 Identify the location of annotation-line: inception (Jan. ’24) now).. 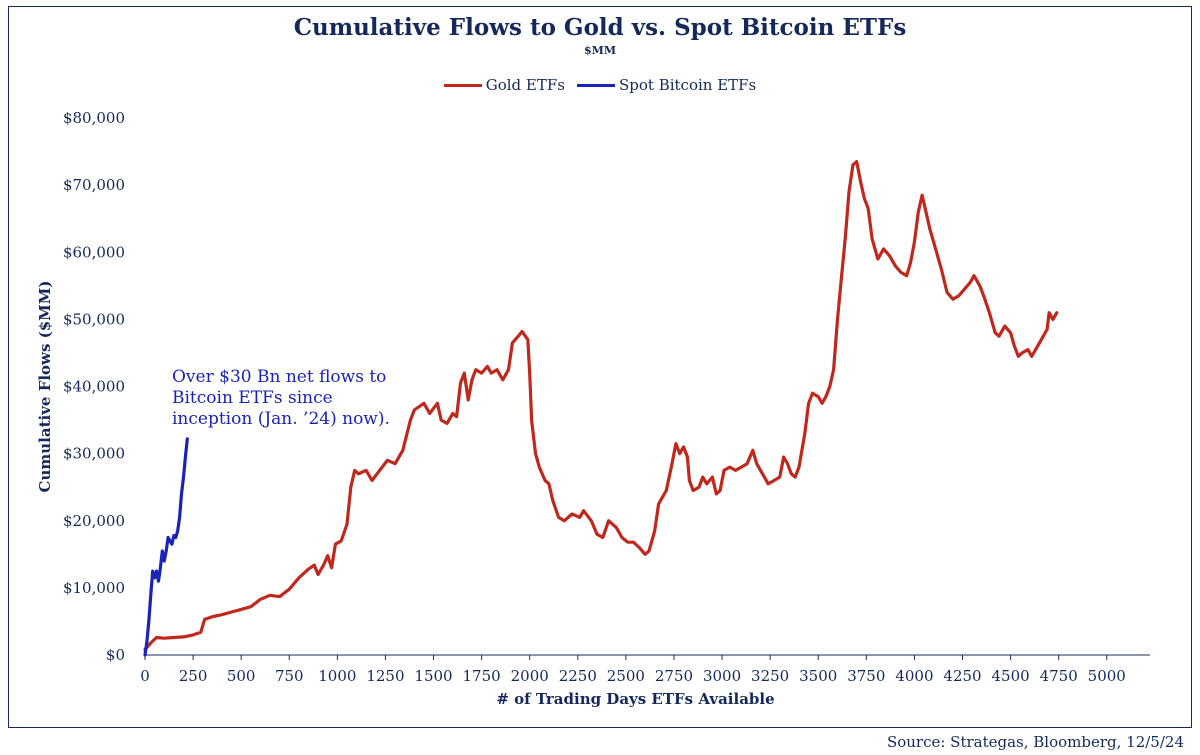
(281, 419).